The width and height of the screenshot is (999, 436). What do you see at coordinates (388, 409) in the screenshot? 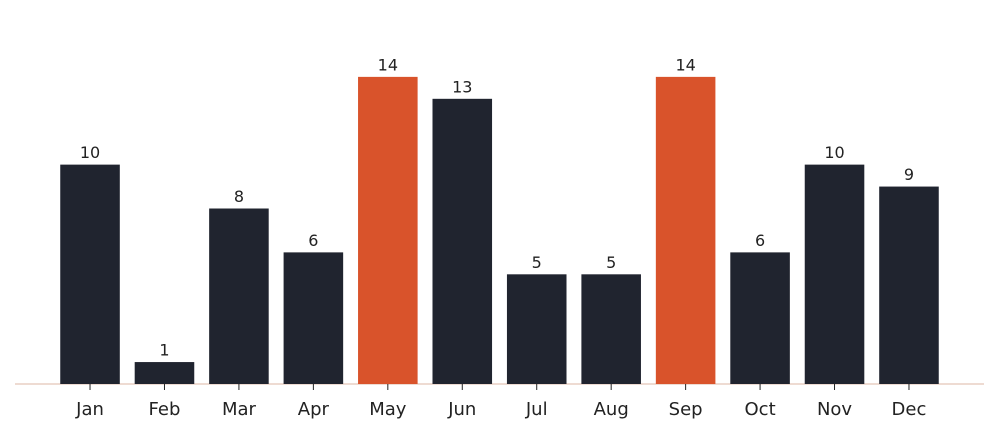
I see `x-tick-label: May` at bounding box center [388, 409].